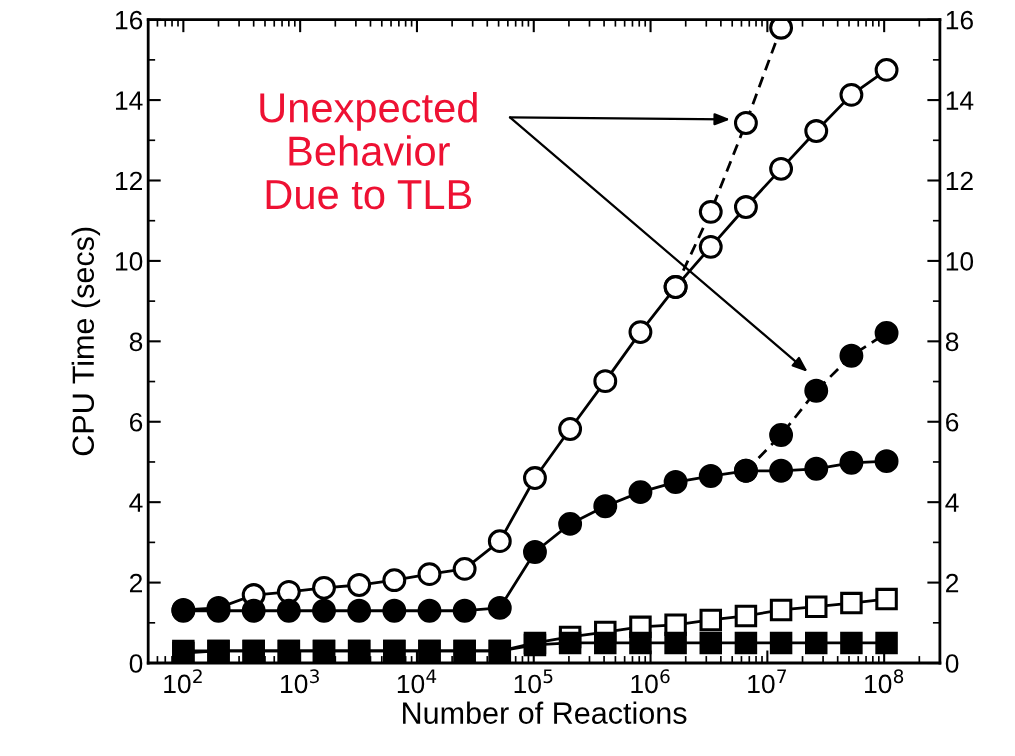 The width and height of the screenshot is (1015, 756). Describe the element at coordinates (129, 261) in the screenshot. I see `y-tick-label: 10` at that location.